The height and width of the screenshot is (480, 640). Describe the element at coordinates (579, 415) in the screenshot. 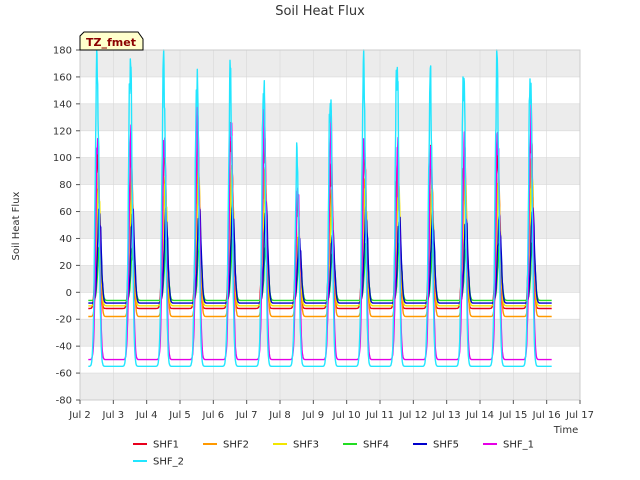

I see `x-tick-label: Jul 17` at that location.